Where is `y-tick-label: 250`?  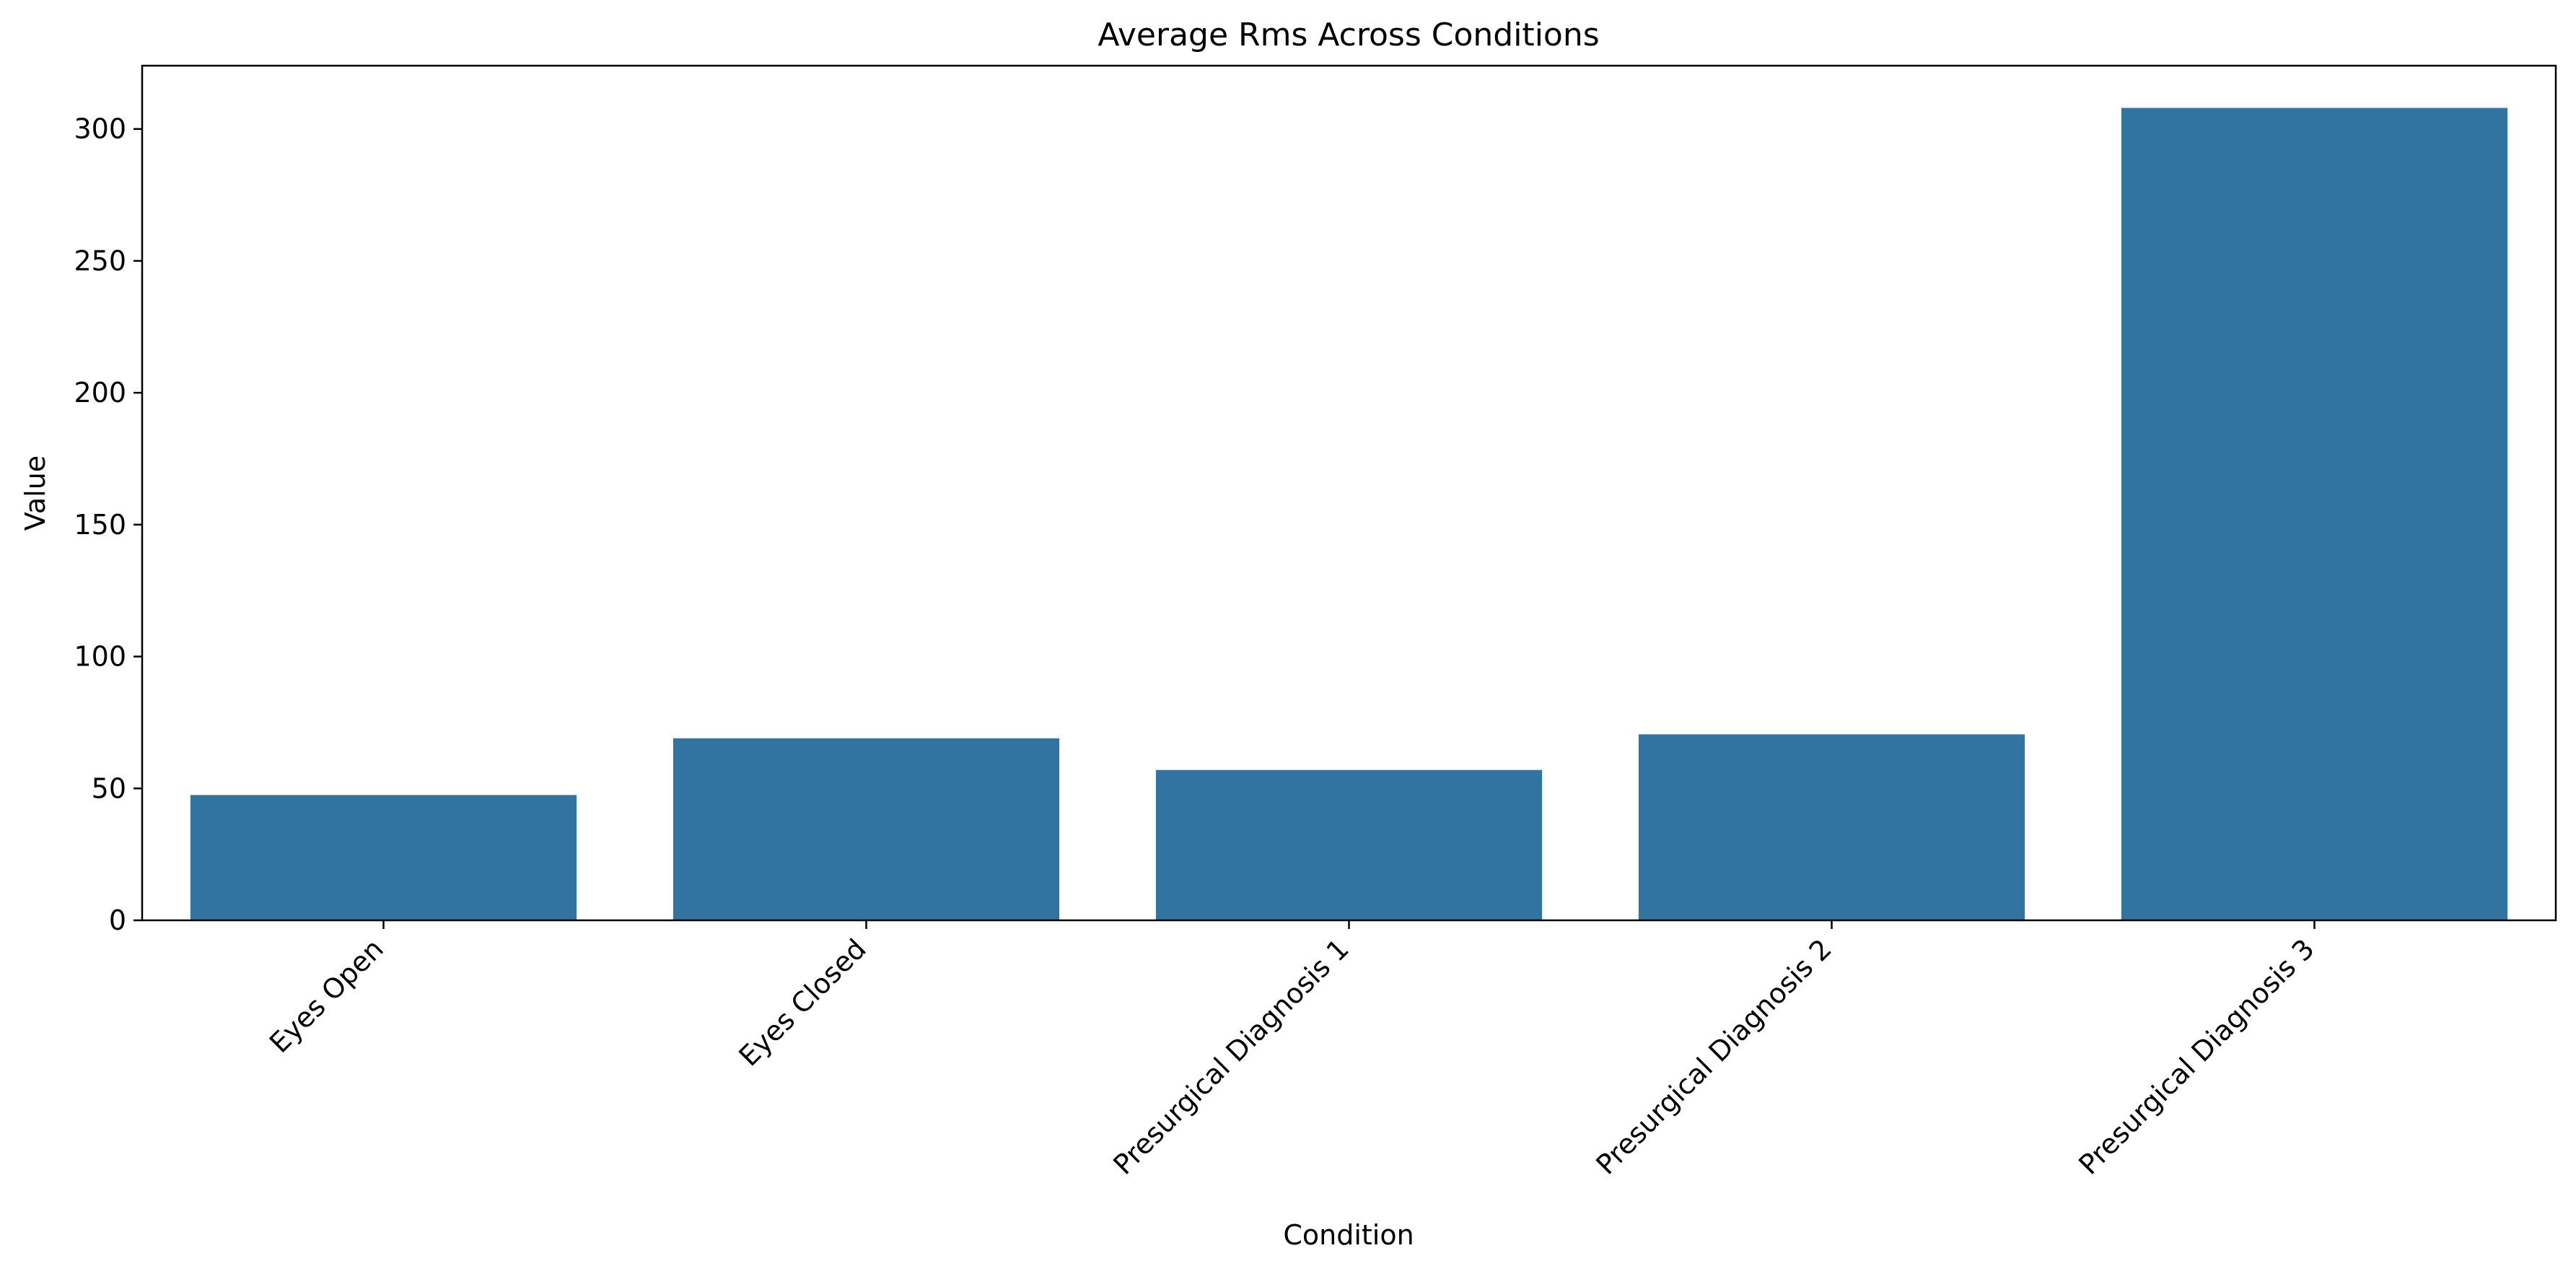
y-tick-label: 250 is located at coordinates (100, 261).